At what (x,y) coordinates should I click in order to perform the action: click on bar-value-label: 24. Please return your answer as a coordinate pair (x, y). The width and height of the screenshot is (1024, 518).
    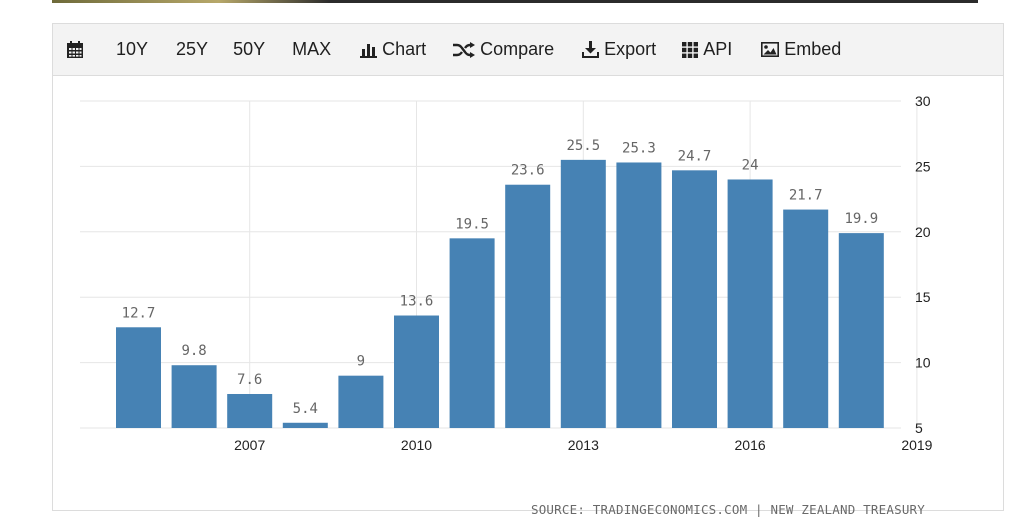
    Looking at the image, I should click on (750, 165).